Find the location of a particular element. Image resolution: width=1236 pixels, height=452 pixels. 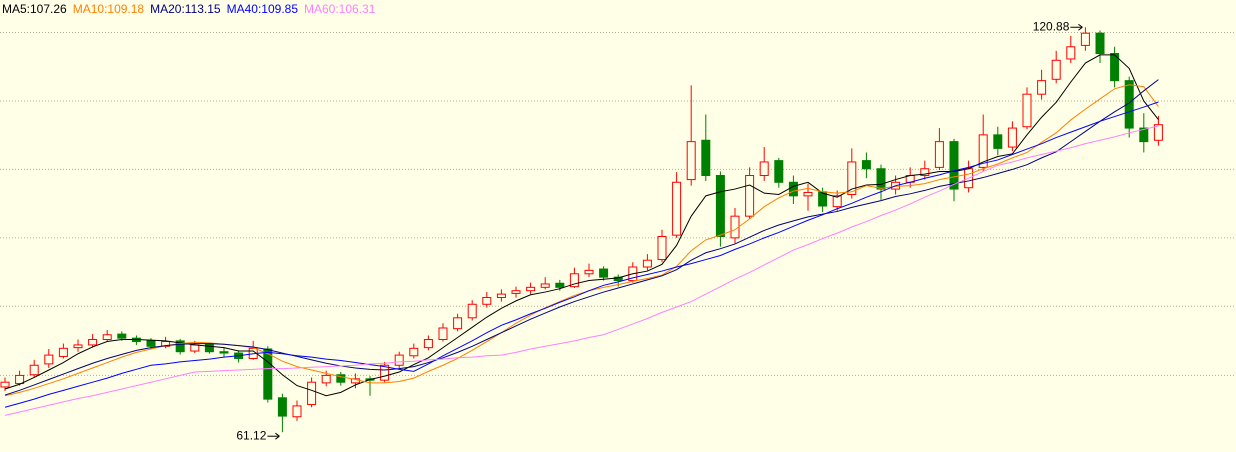

legend-entry: MA20:113.15 is located at coordinates (185, 9).